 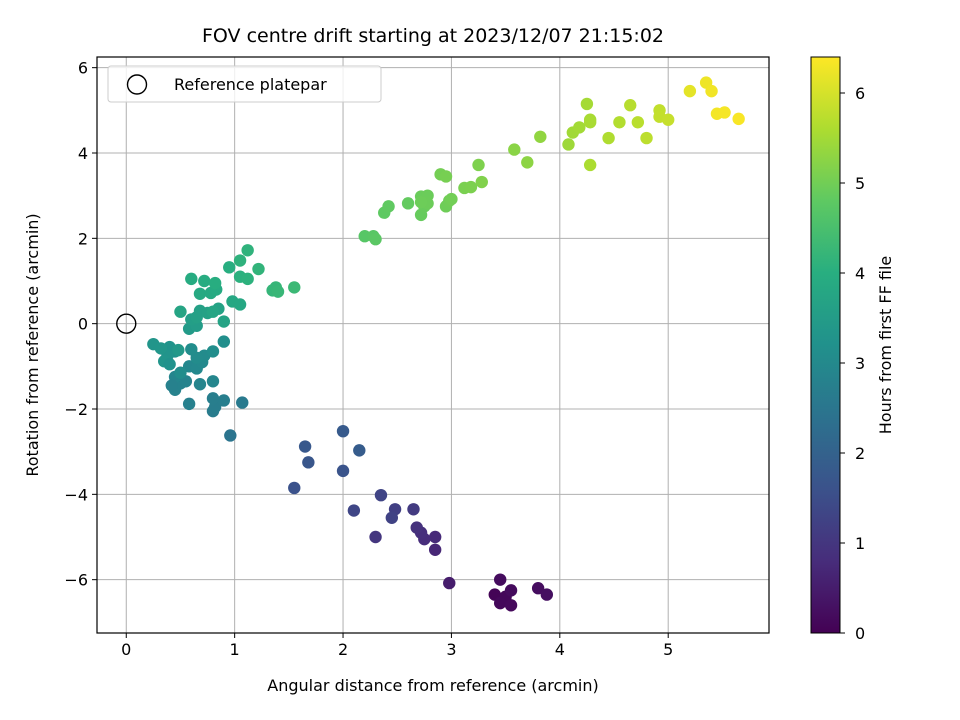 I want to click on colorbar-tick-label: 4, so click(x=860, y=273).